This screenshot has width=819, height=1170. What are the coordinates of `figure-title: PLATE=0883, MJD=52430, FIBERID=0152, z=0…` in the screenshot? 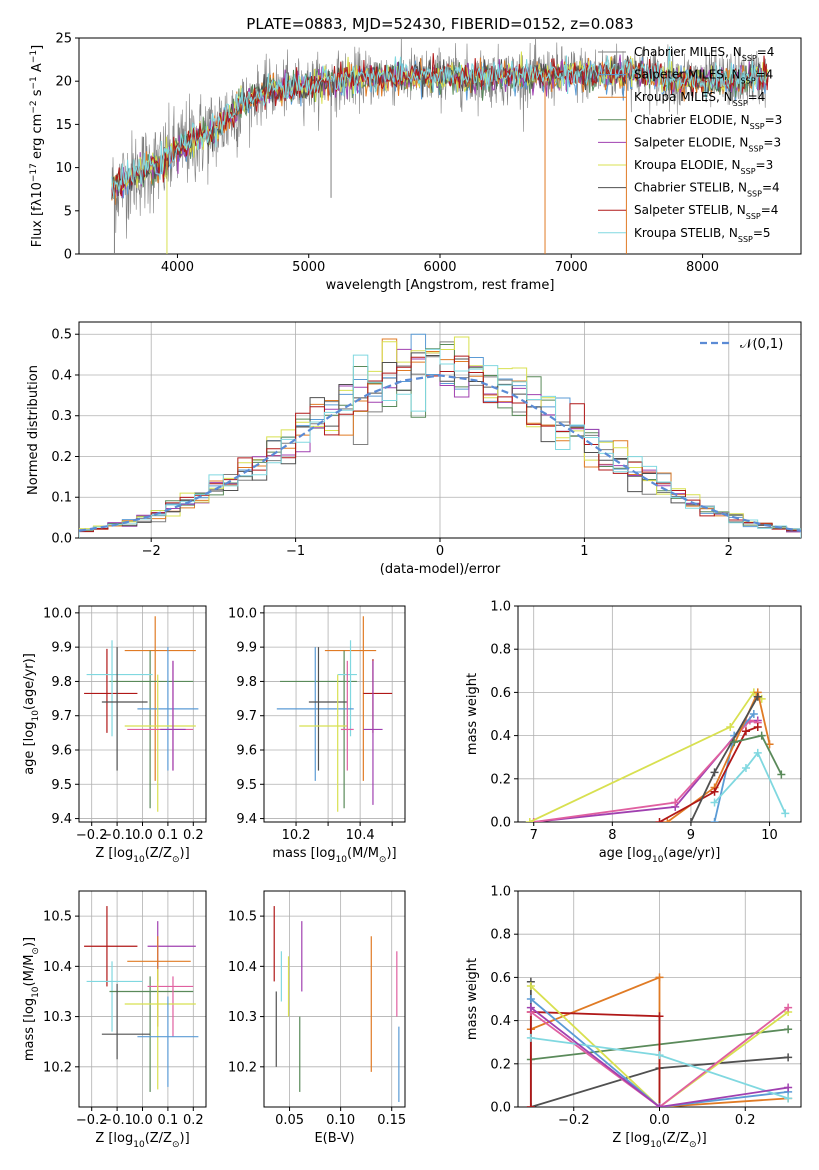 It's located at (439, 24).